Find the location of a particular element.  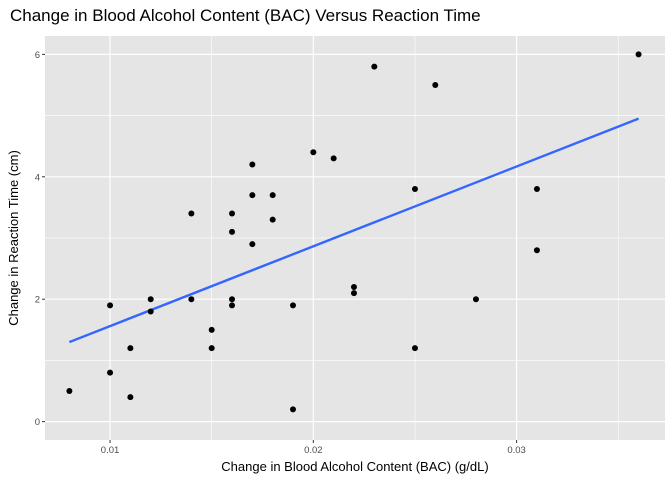

y-tick-label: 4 is located at coordinates (37, 177).